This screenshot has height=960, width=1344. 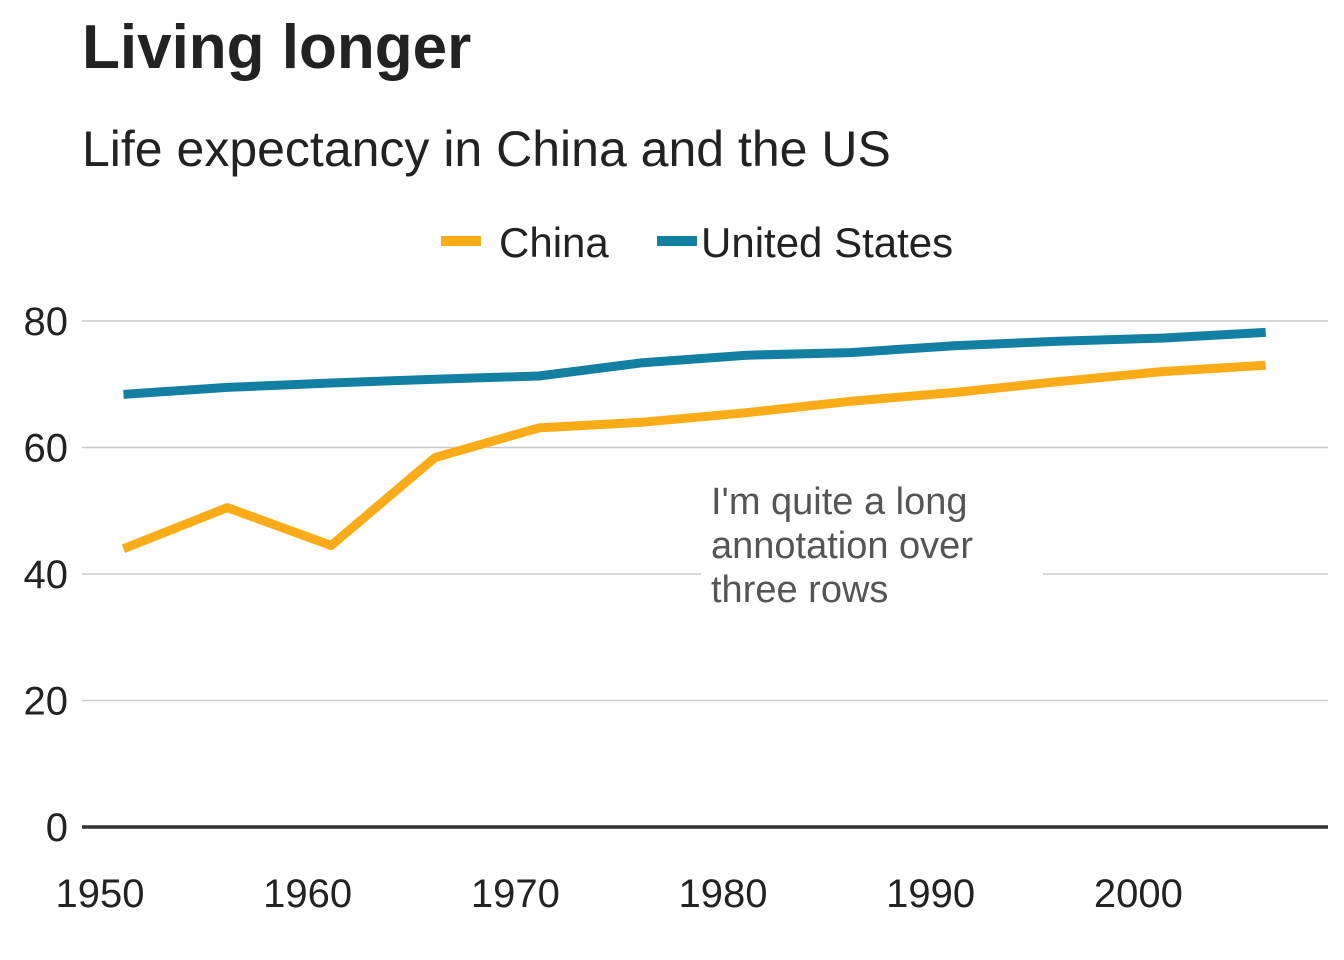 I want to click on legend: China United States, so click(x=697, y=242).